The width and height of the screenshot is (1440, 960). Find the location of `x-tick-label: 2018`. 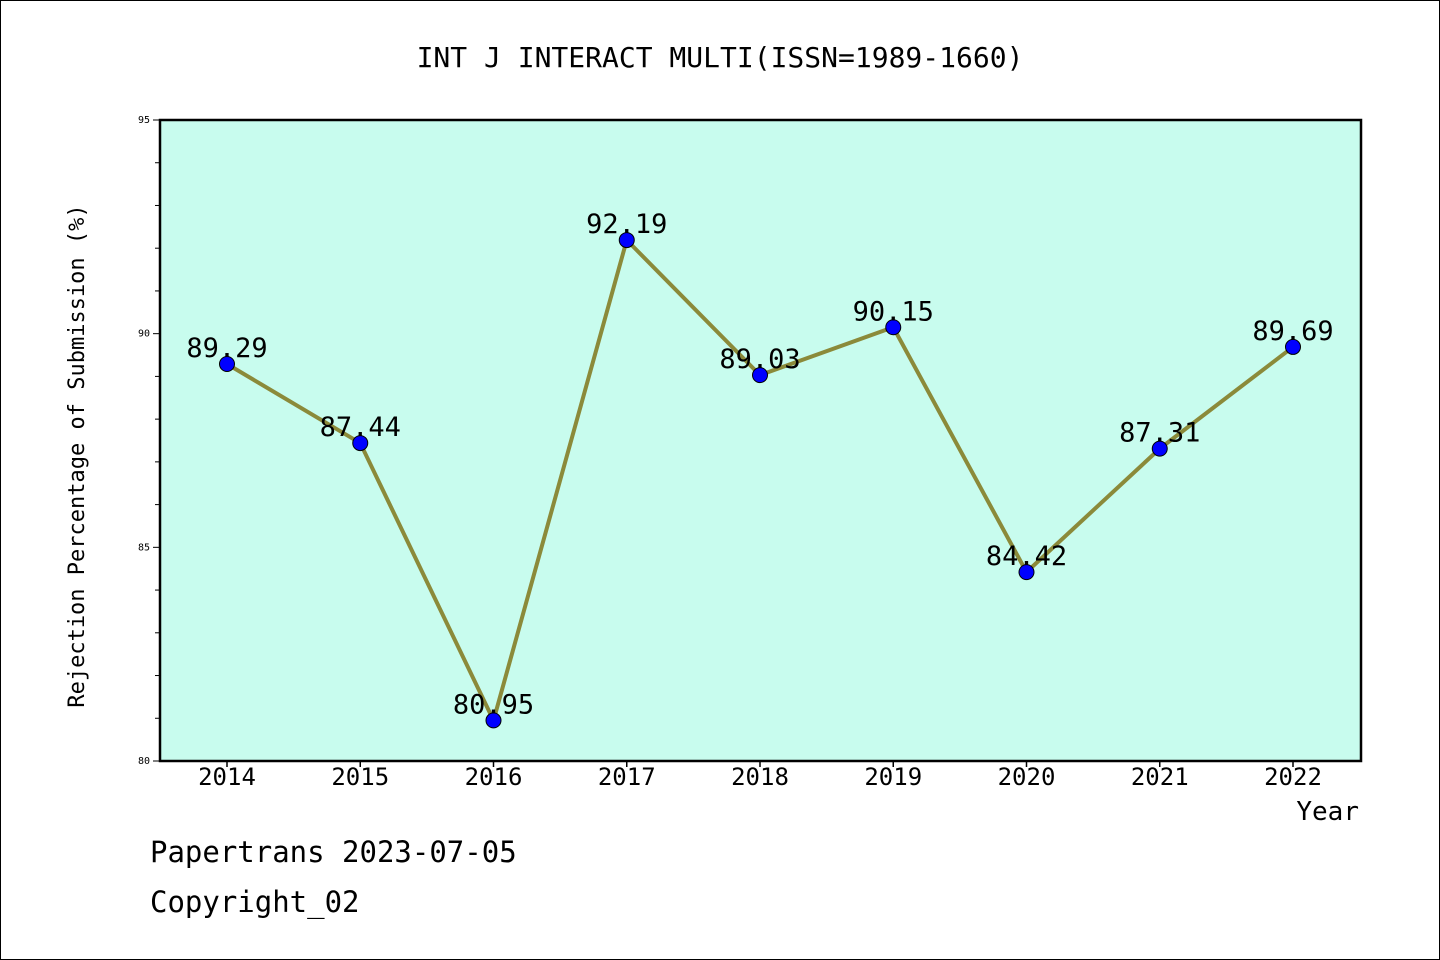

x-tick-label: 2018 is located at coordinates (760, 777).